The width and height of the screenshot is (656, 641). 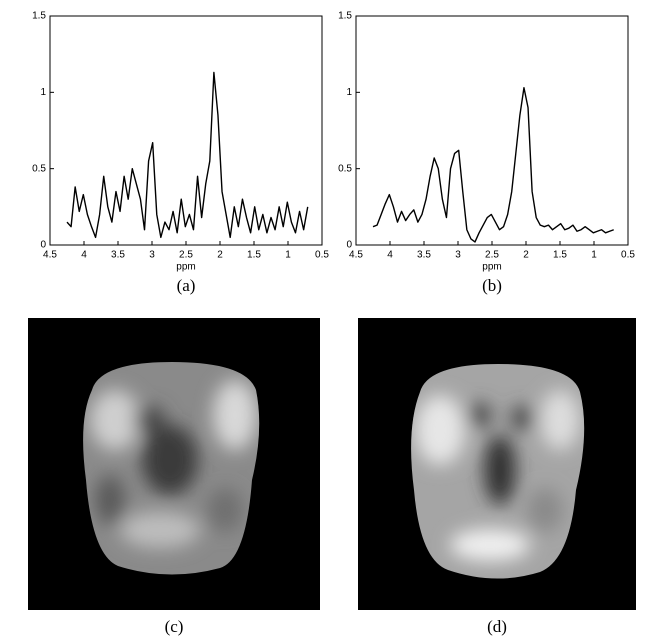 I want to click on caption: (b), so click(x=492, y=285).